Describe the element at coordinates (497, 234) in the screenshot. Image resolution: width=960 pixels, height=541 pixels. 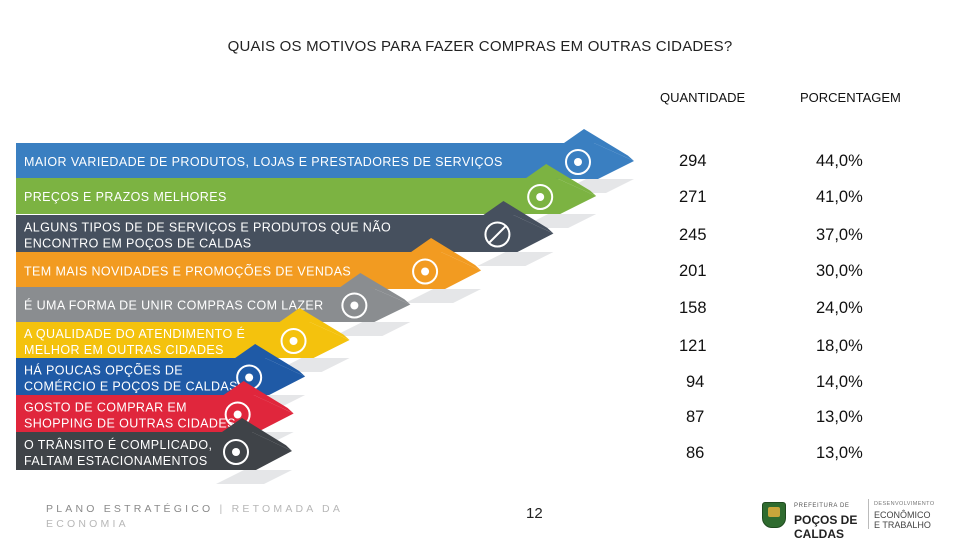
I see `prohibited-icon` at that location.